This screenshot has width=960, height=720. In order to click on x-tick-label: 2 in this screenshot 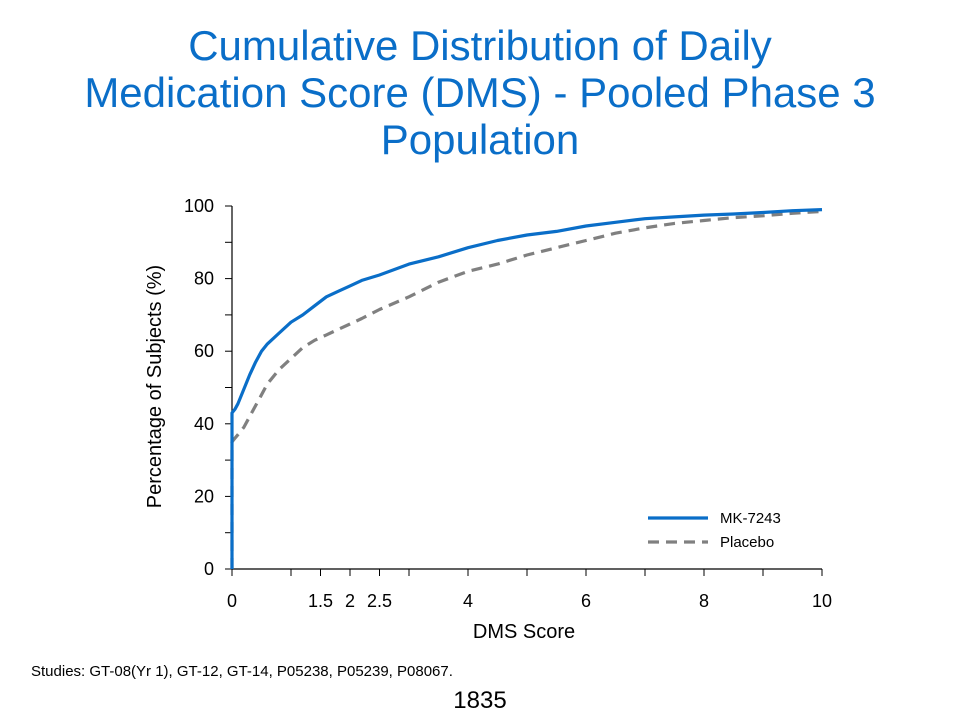, I will do `click(350, 601)`.